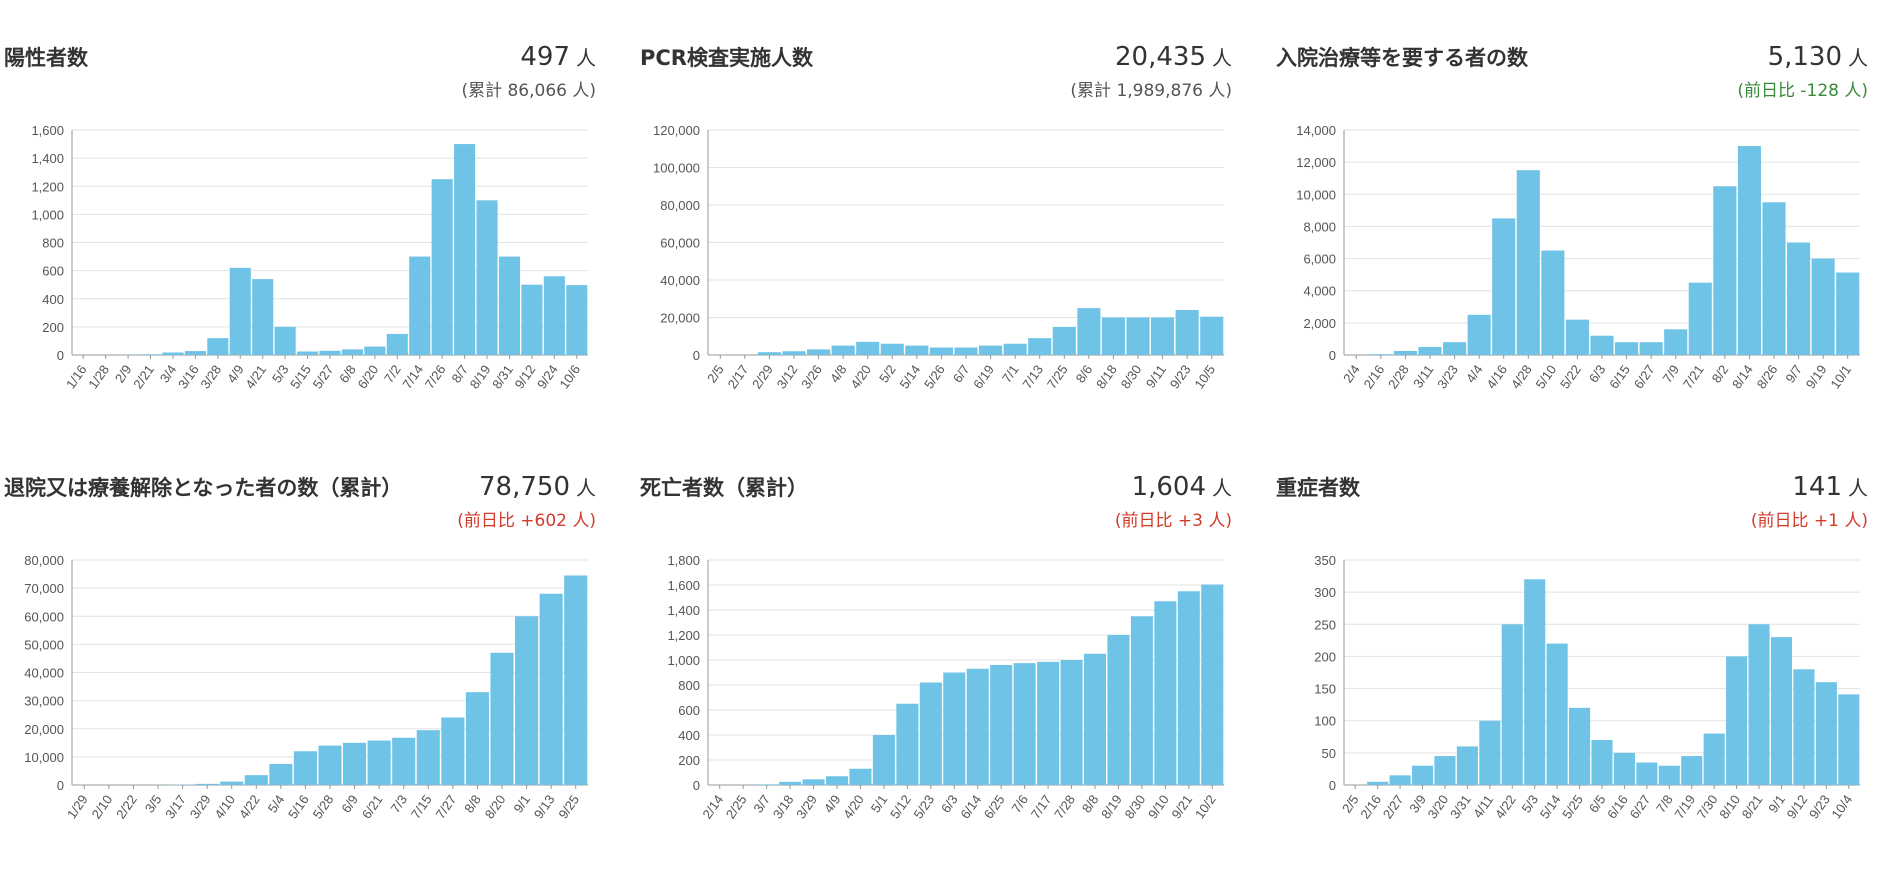  I want to click on x-tick-label: 5/28, so click(323, 806).